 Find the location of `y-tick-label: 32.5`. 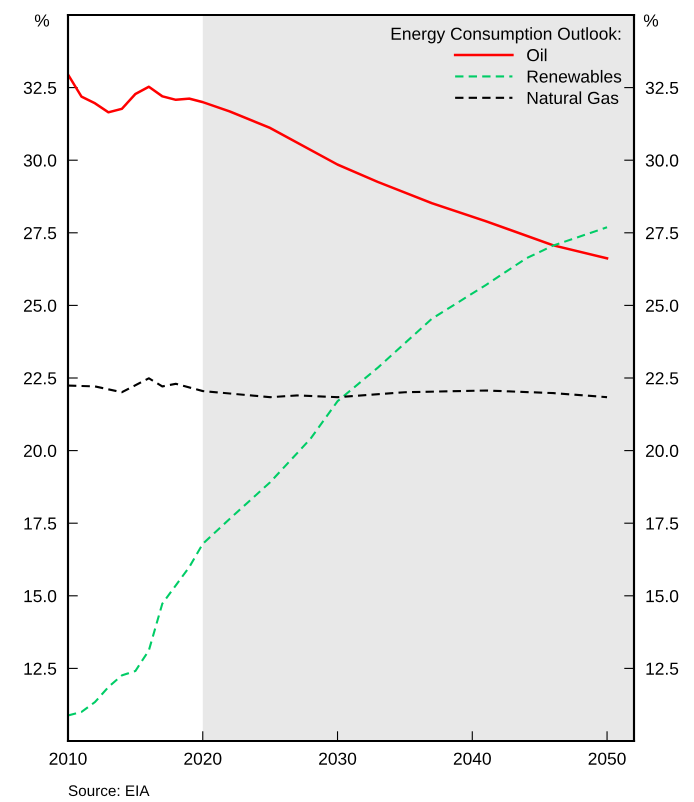

y-tick-label: 32.5 is located at coordinates (40, 88).